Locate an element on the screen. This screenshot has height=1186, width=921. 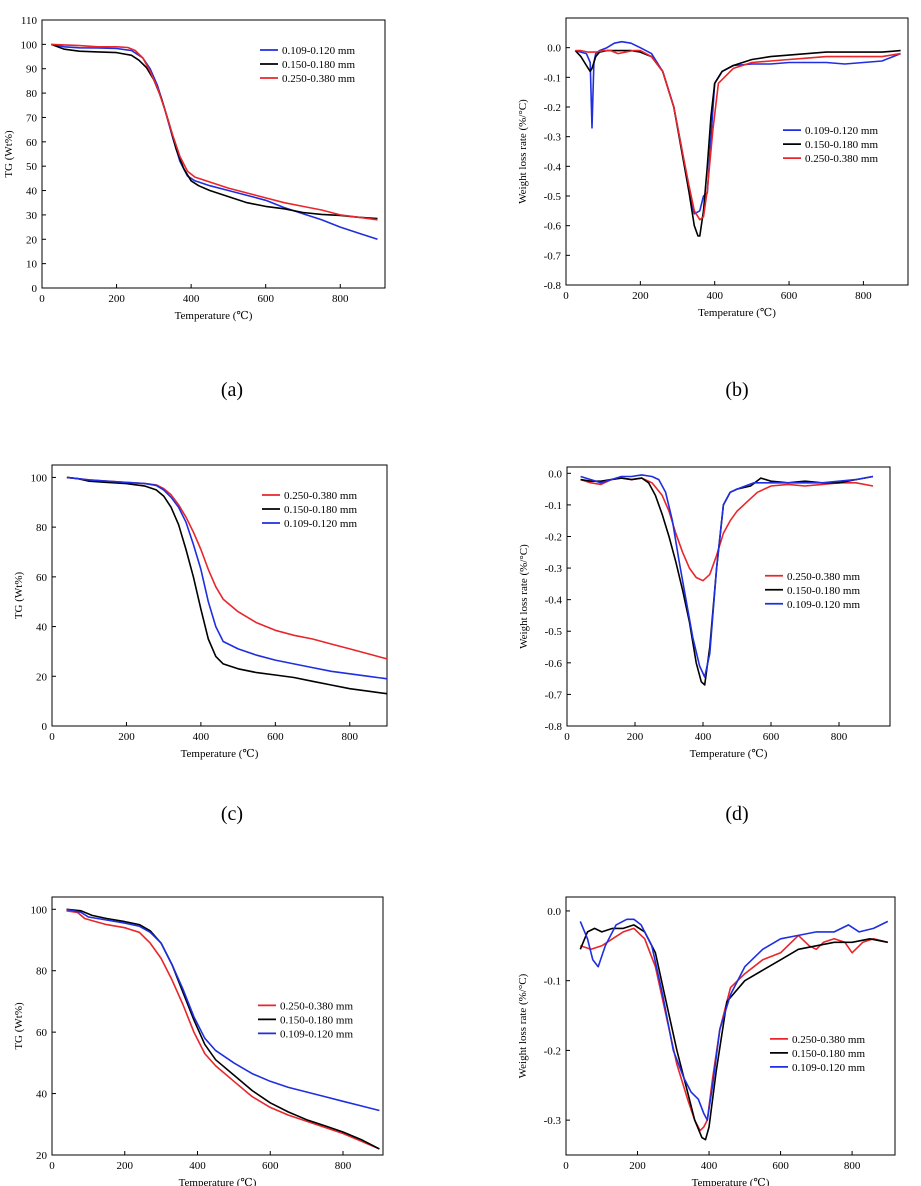
chart-d-legend-label: 0.250-0.380 mm is located at coordinates (823, 577).